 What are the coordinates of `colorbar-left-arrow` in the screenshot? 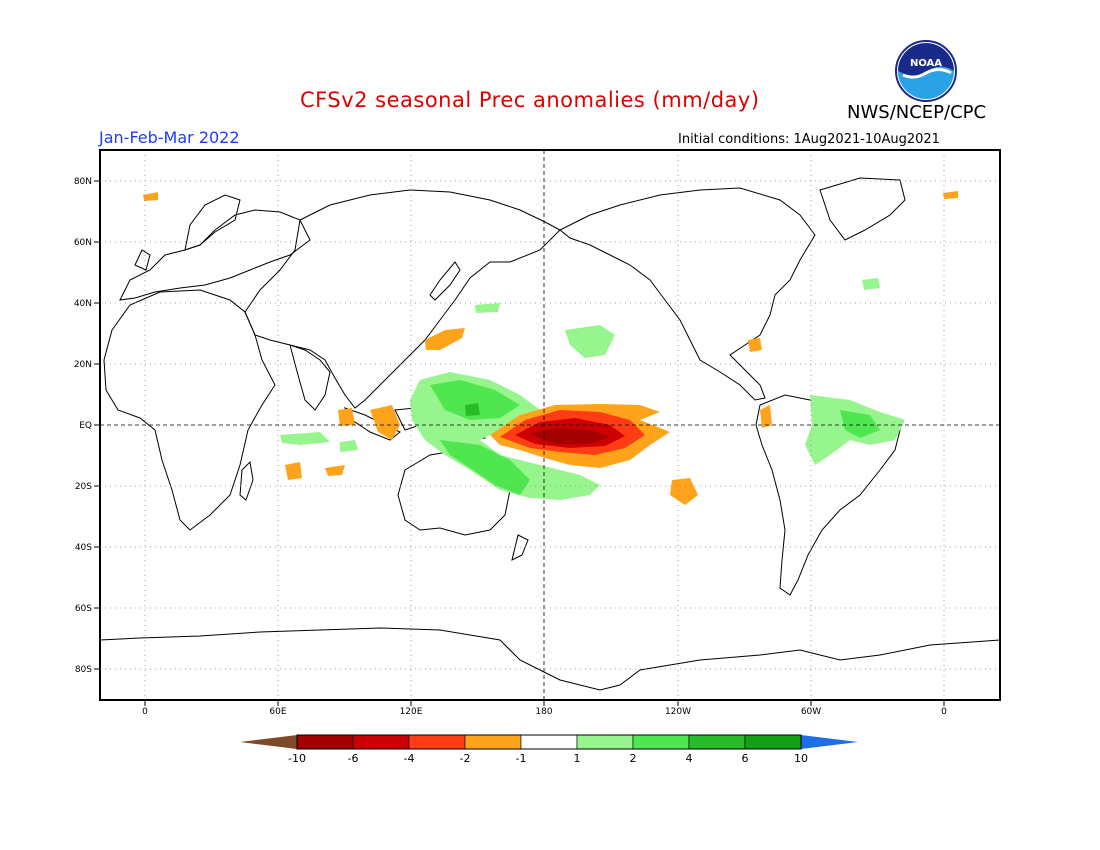 It's located at (268, 742).